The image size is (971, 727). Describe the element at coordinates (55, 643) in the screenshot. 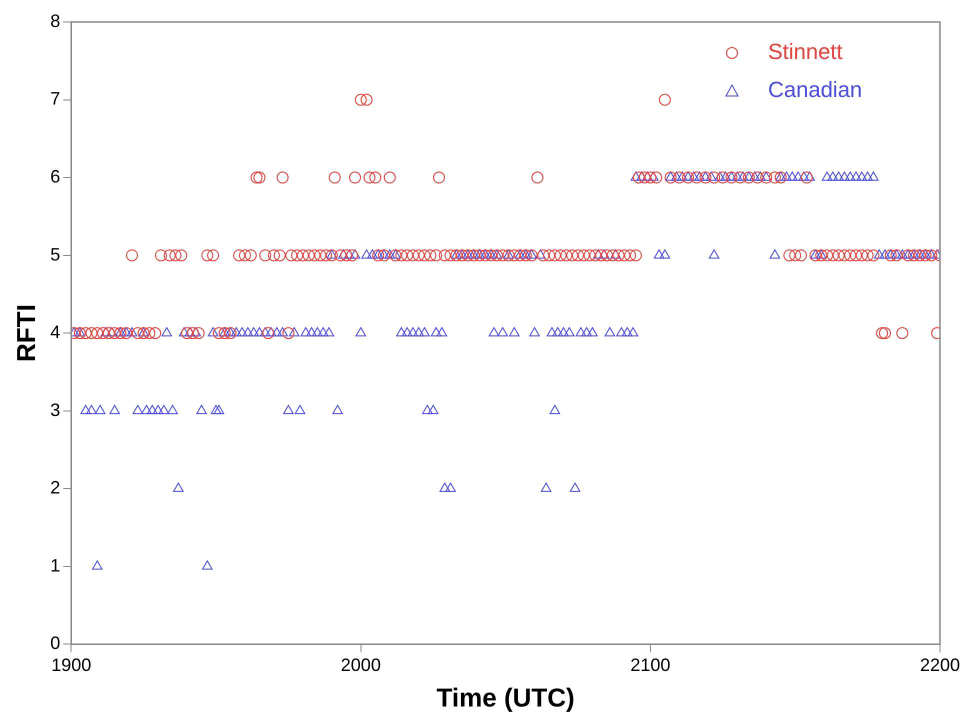

I see `y-tick-label: 0` at that location.